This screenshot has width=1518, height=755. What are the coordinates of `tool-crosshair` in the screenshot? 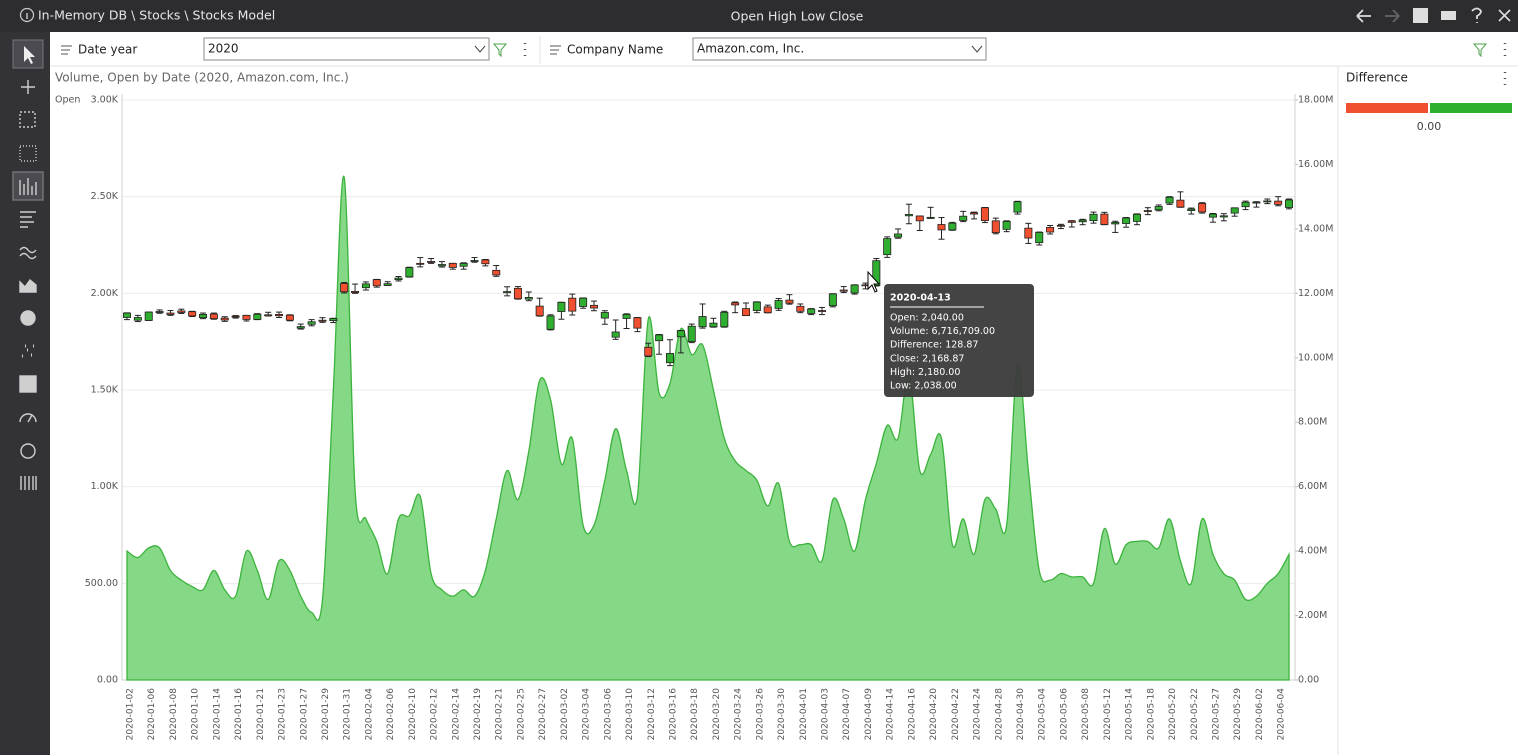 It's located at (28, 87).